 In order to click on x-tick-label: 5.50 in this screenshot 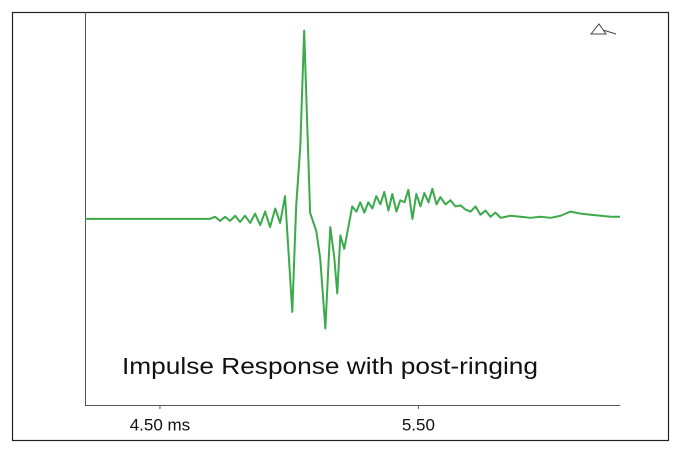, I will do `click(418, 424)`.